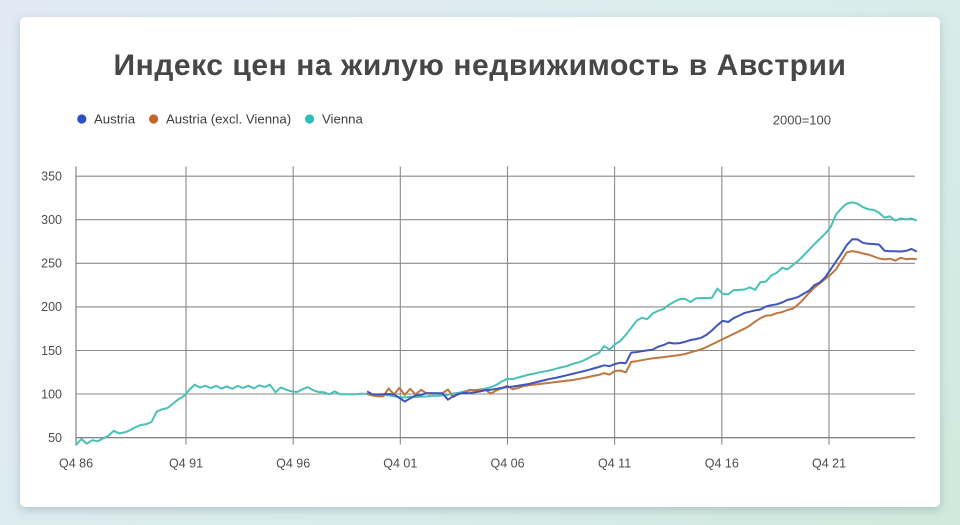 The image size is (960, 525). What do you see at coordinates (228, 119) in the screenshot?
I see `svg-text: Austria (excl. Vienna)` at bounding box center [228, 119].